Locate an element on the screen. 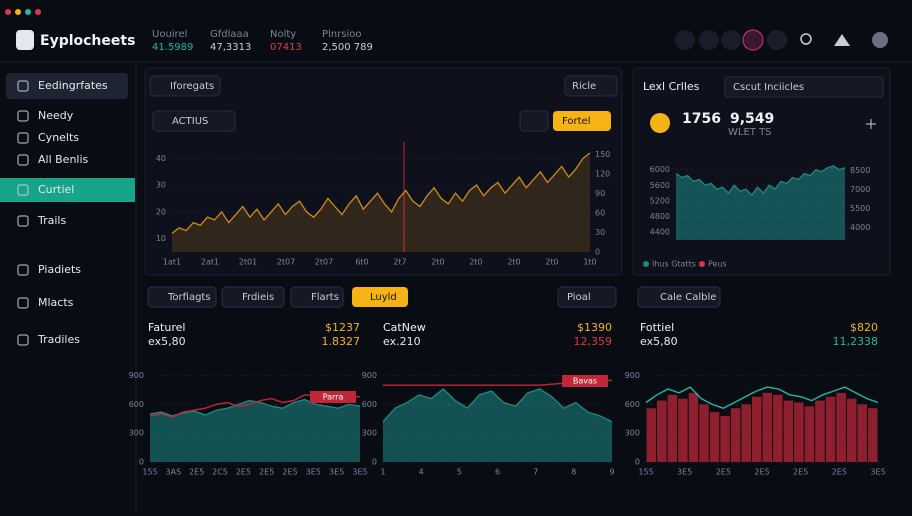  x-tick-label: 6t0 is located at coordinates (361, 262).